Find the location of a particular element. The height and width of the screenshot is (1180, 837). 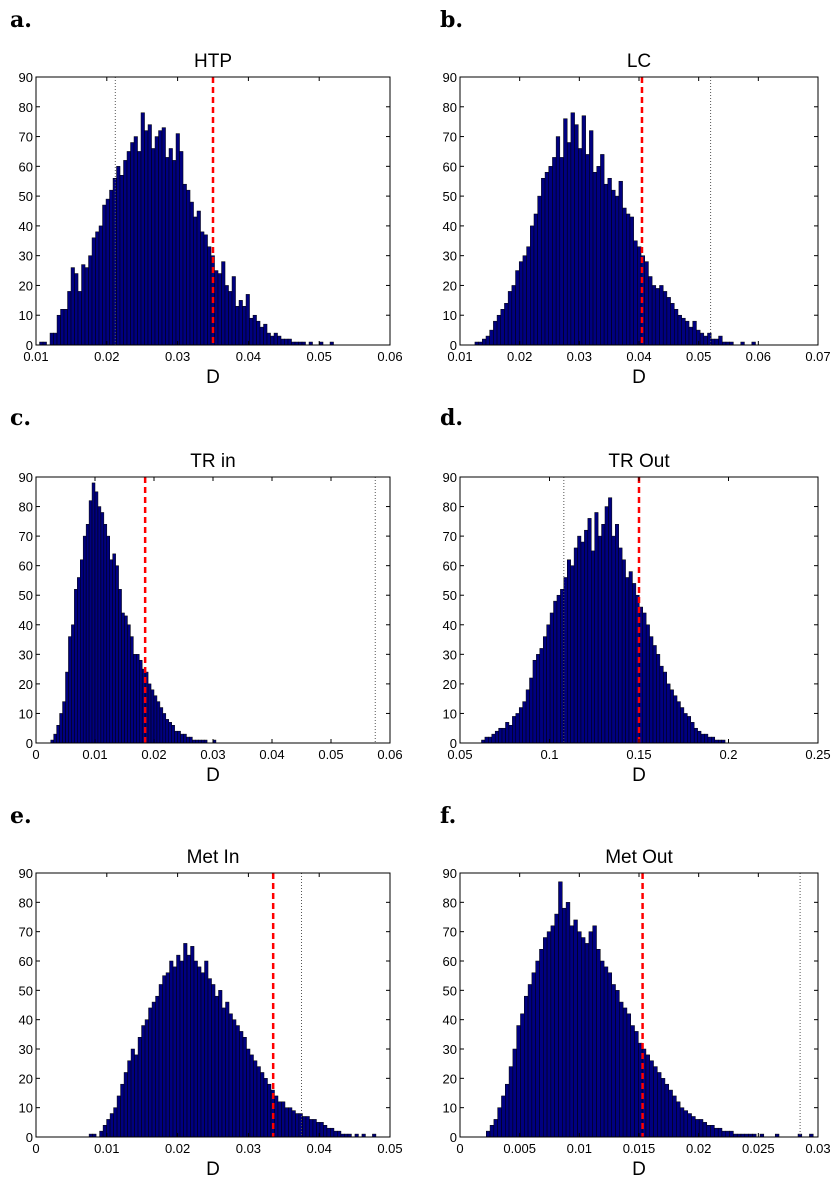

x-tick-label: 0.01 is located at coordinates (459, 356).